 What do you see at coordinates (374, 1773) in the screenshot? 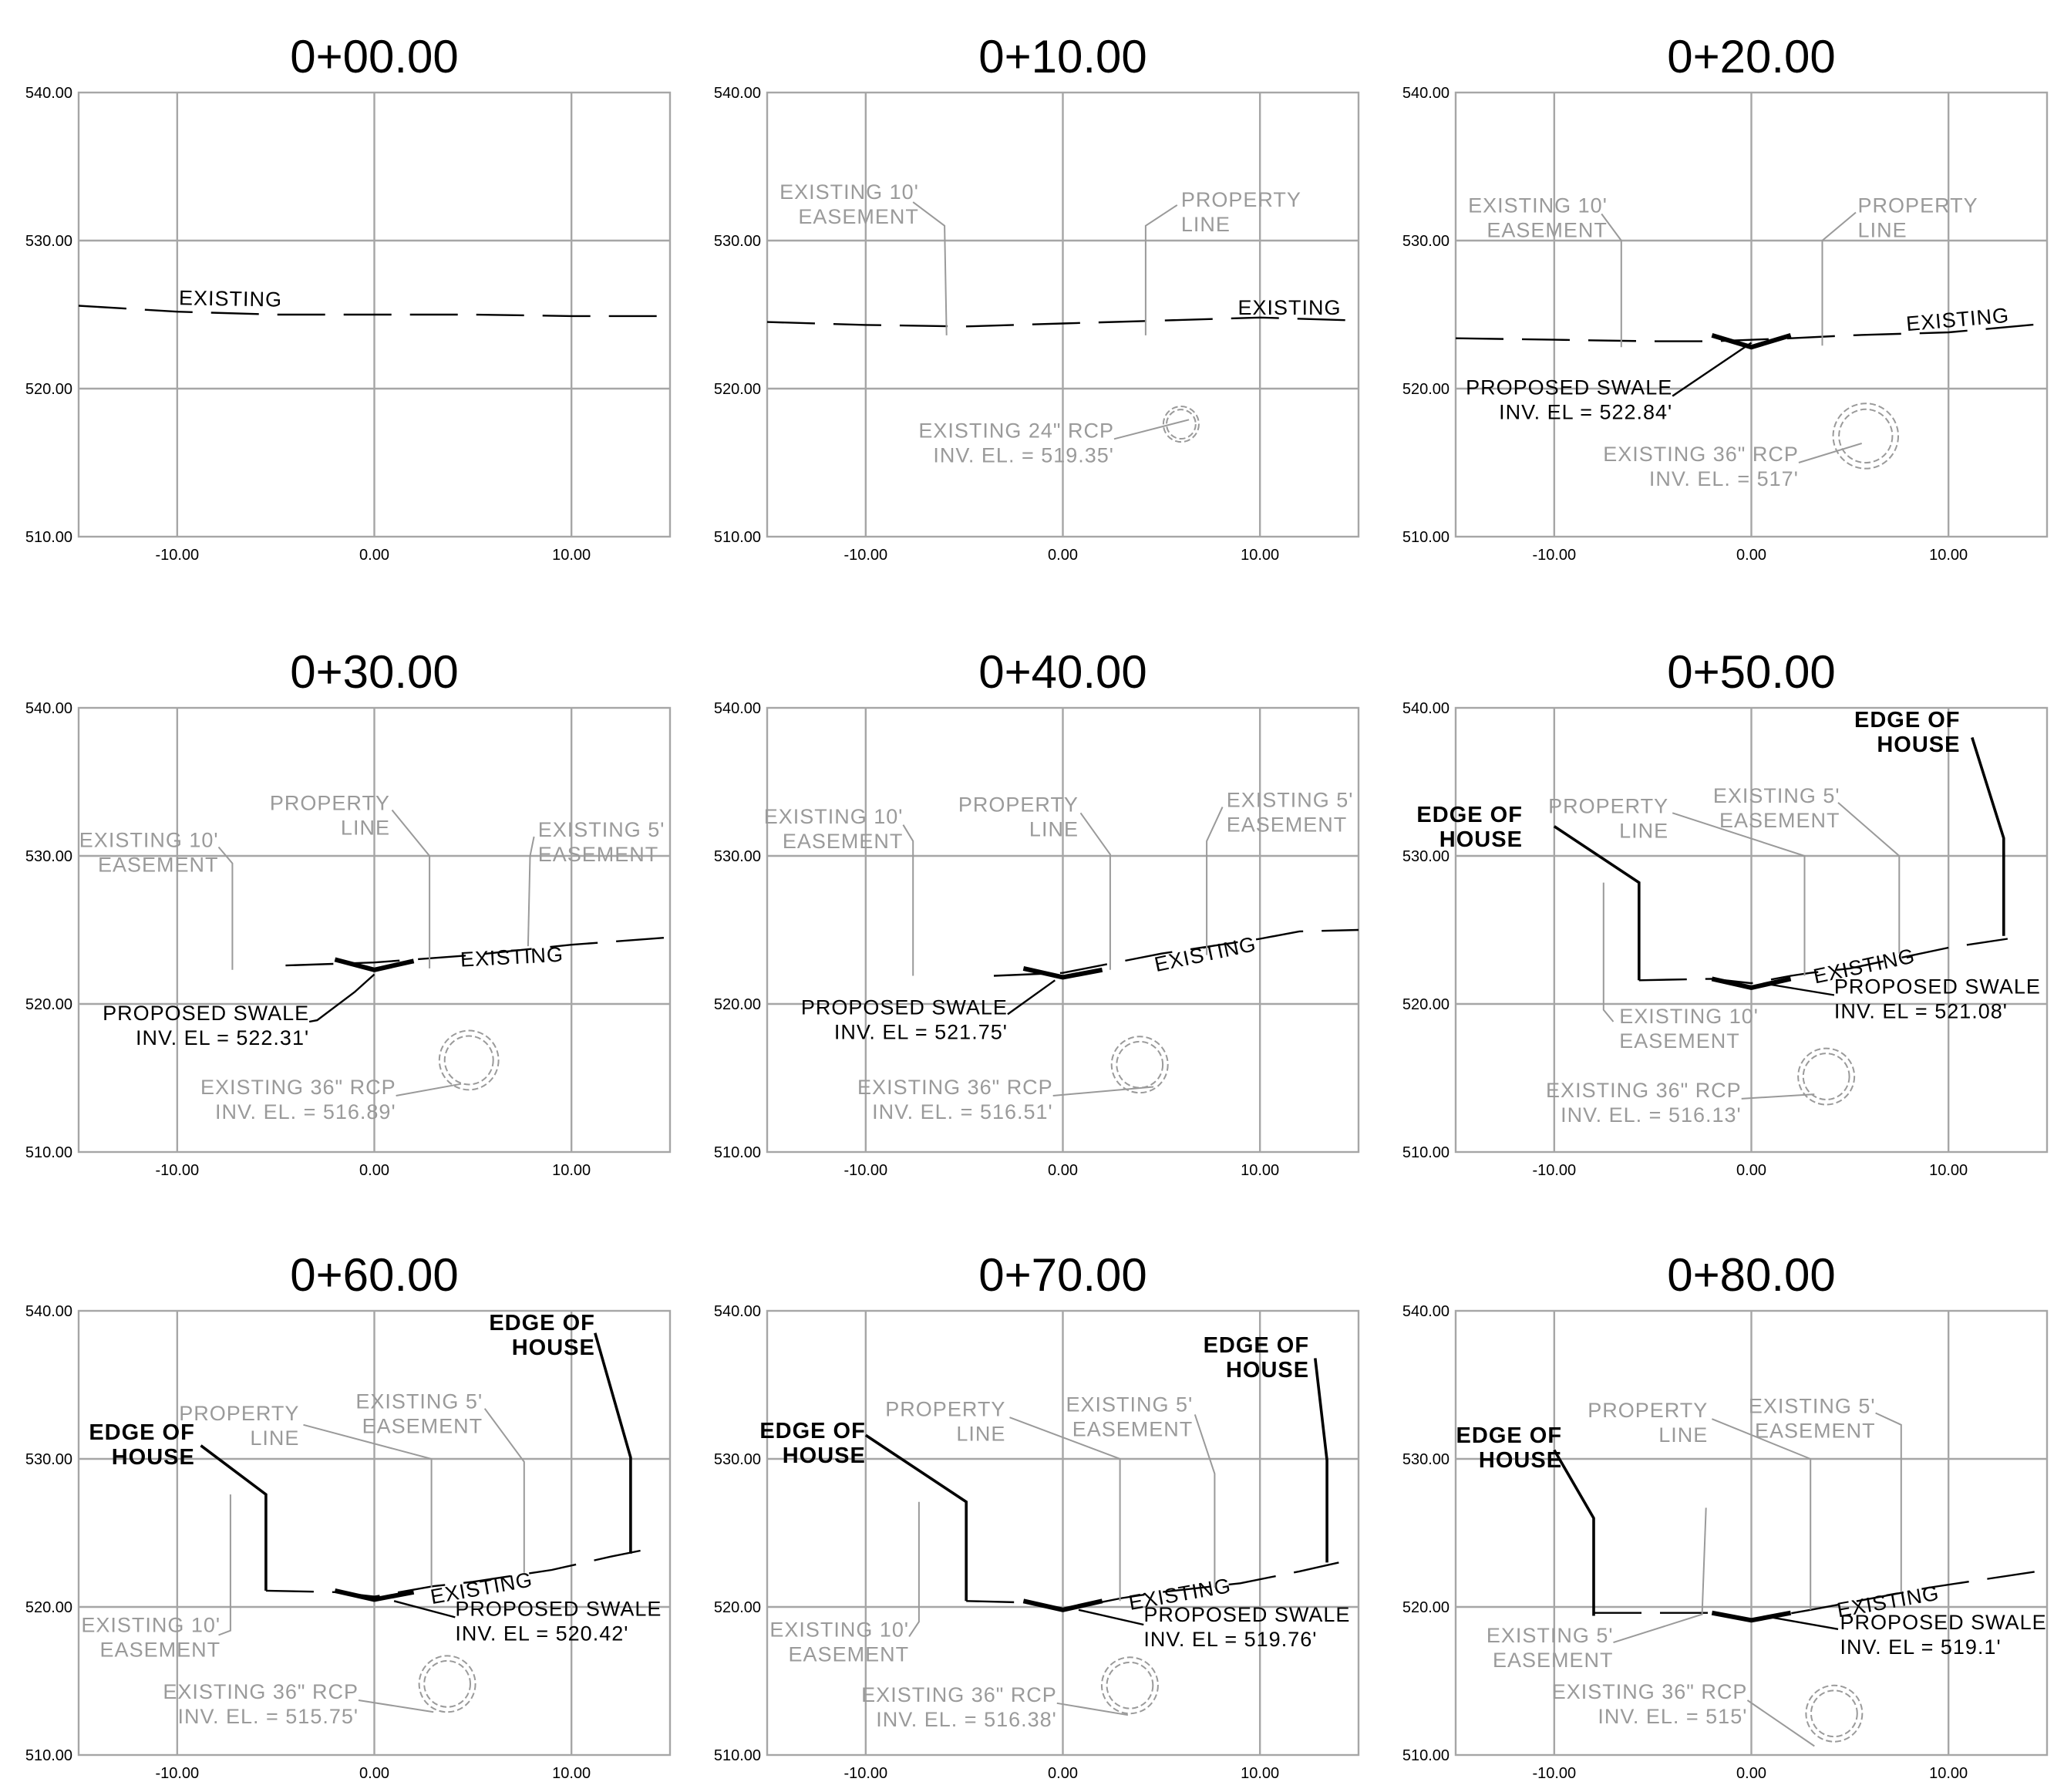
I see `x-tick-label: 0.00` at bounding box center [374, 1773].